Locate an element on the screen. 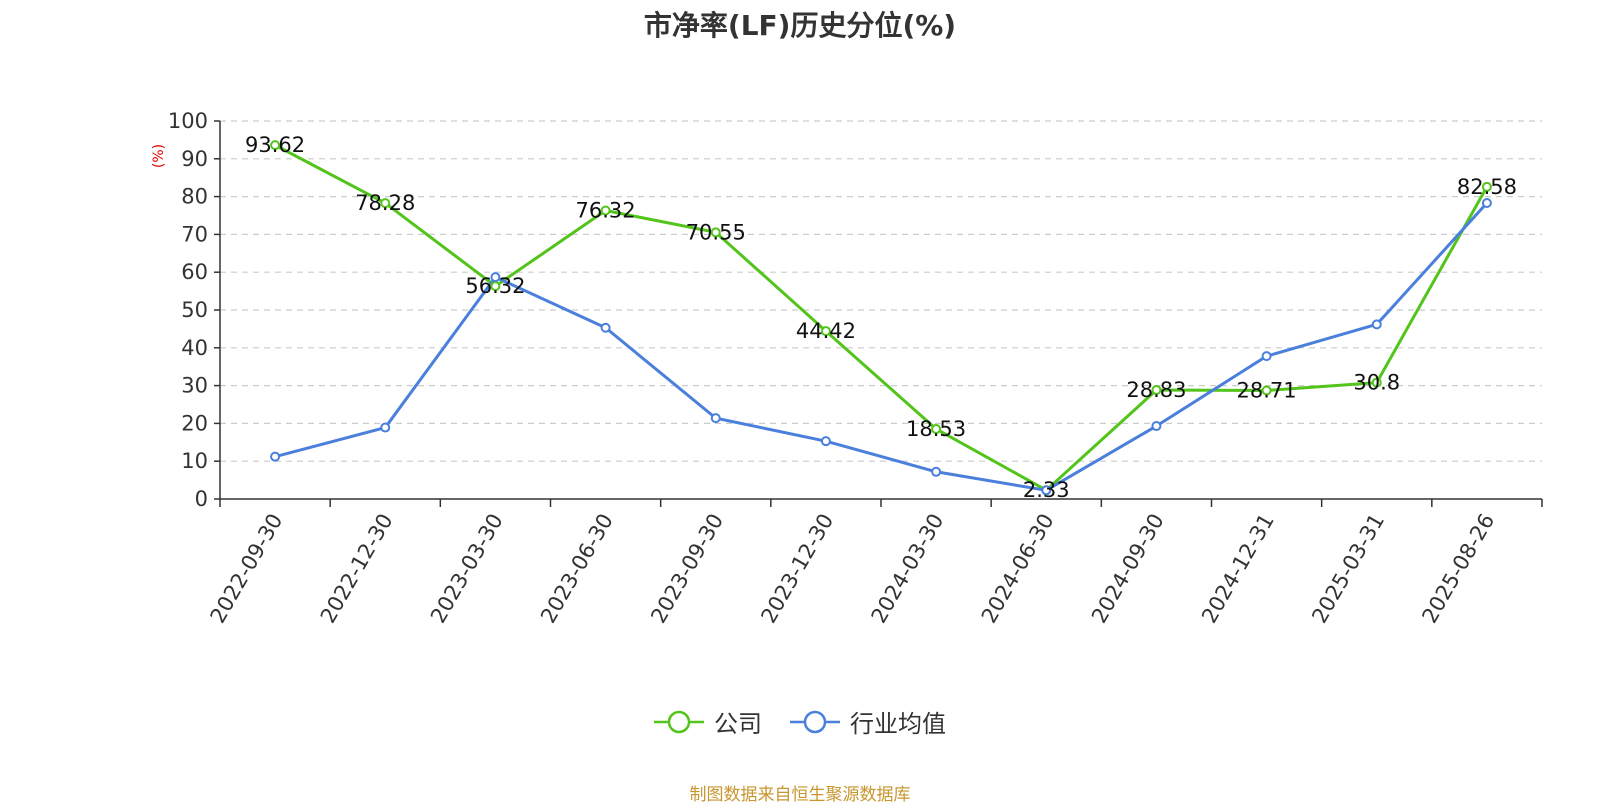  x-tick-label: 2024-12-31 is located at coordinates (1238, 569).